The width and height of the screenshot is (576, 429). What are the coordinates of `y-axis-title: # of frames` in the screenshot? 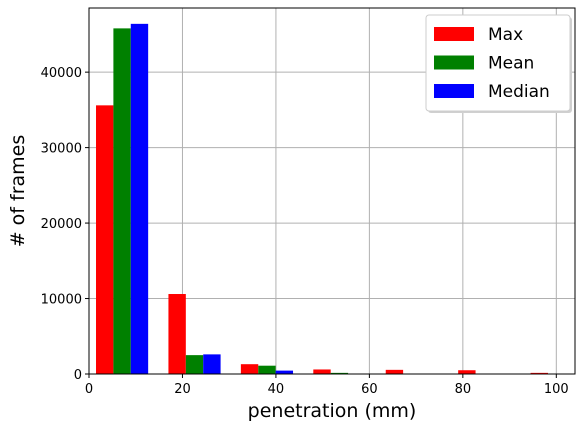 It's located at (18, 191).